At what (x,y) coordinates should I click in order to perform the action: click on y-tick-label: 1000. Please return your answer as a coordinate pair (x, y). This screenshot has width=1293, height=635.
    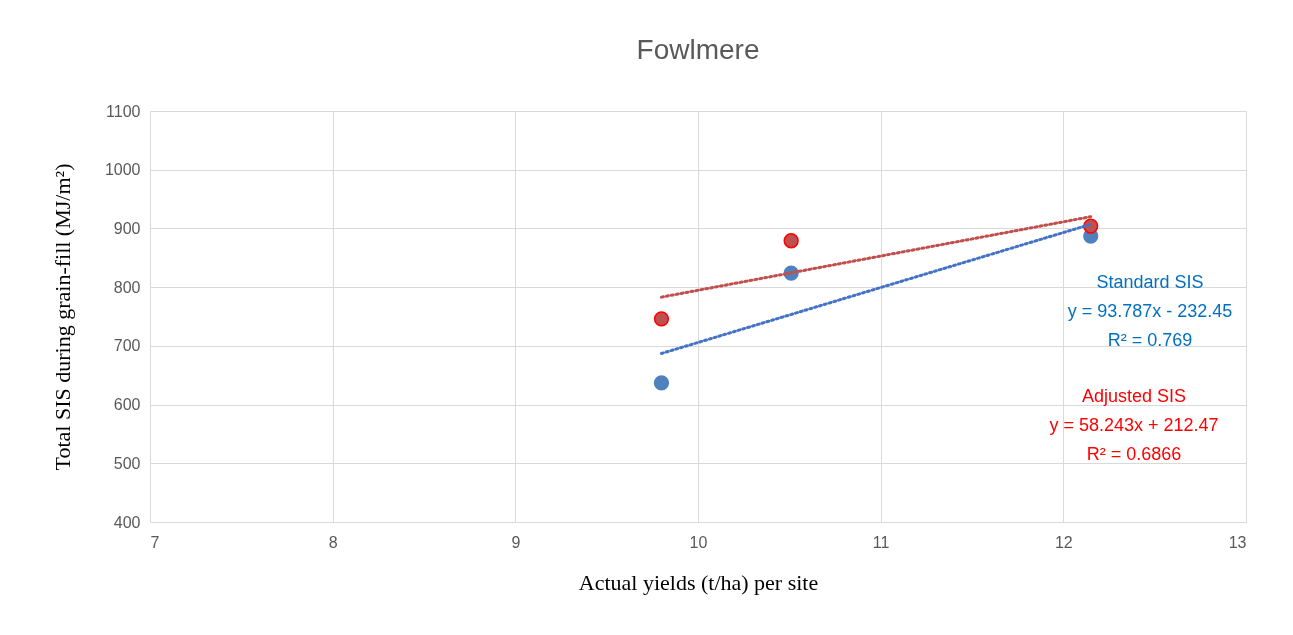
    Looking at the image, I should click on (122, 170).